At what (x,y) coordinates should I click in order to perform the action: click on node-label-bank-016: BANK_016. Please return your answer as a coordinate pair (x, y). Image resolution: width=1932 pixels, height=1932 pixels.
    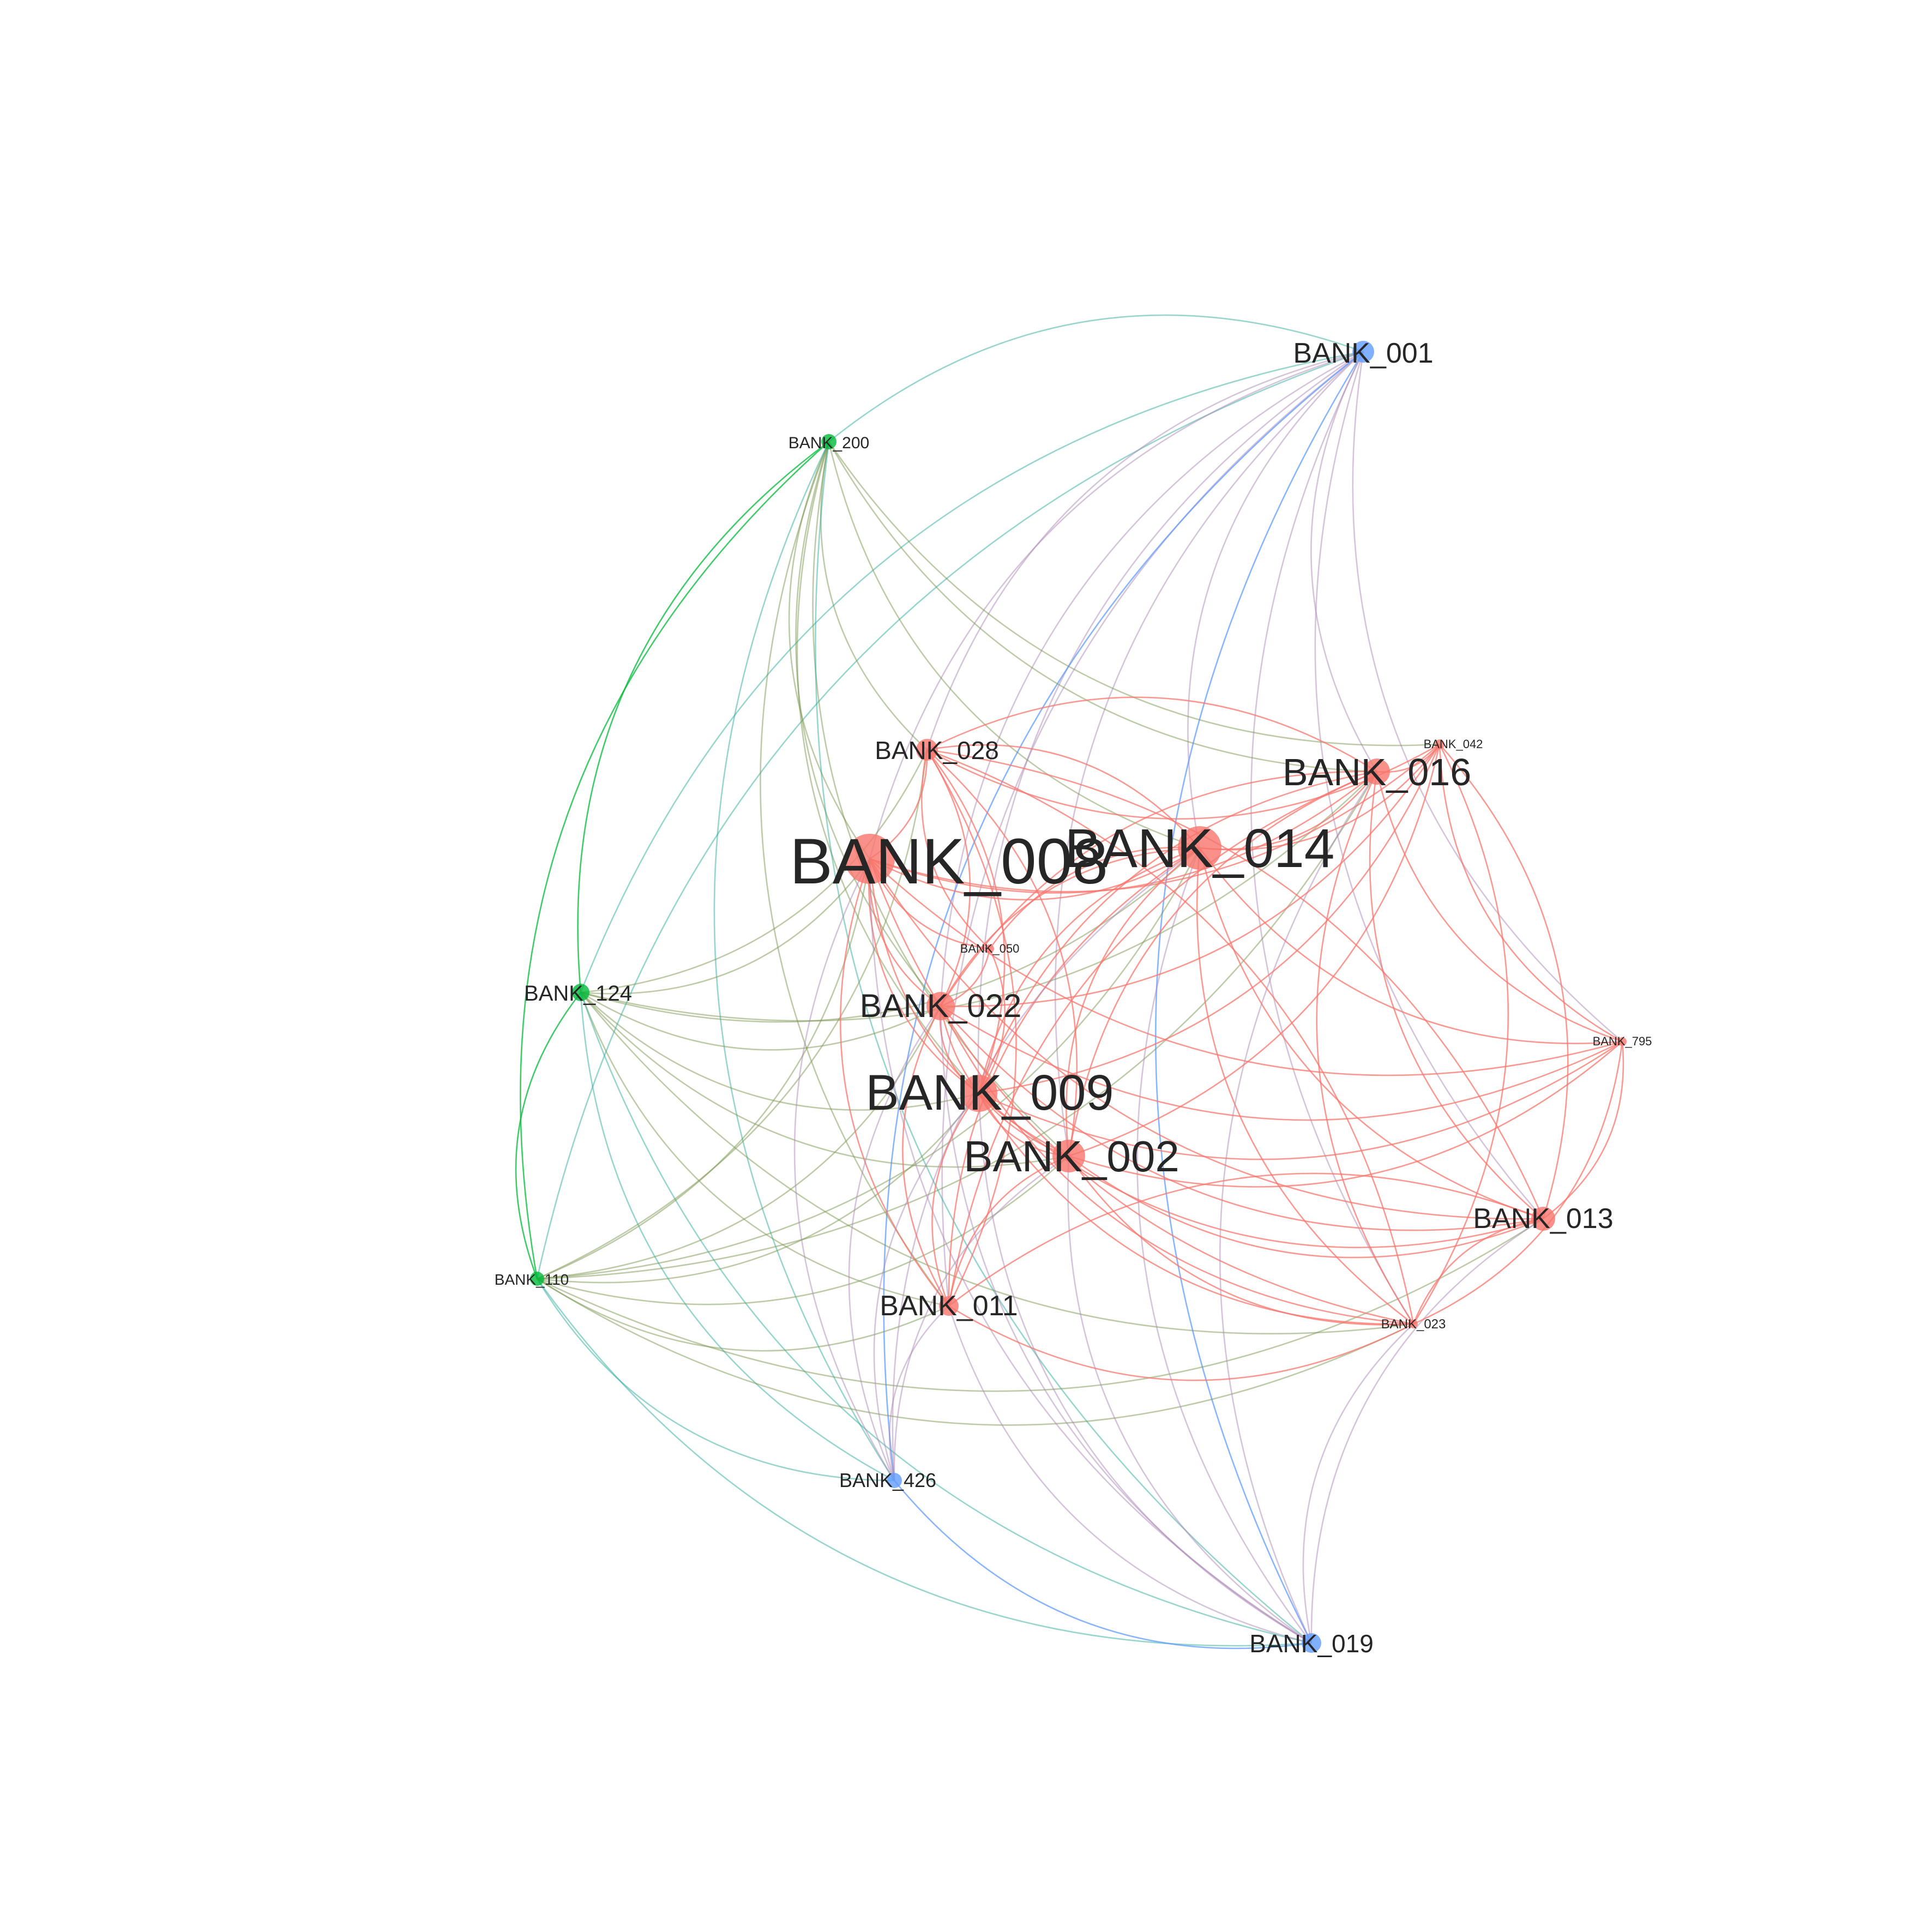
    Looking at the image, I should click on (1377, 772).